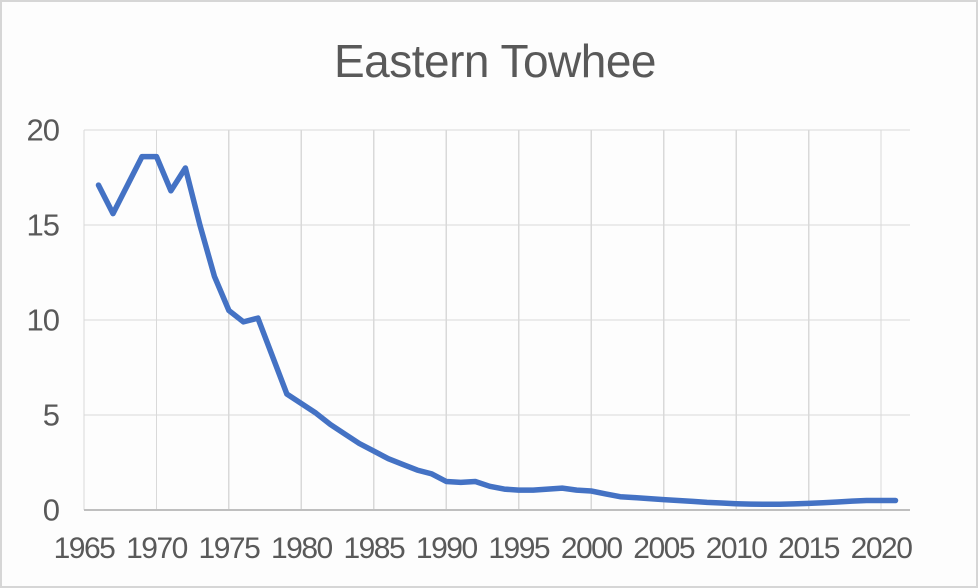  What do you see at coordinates (43, 320) in the screenshot?
I see `y-tick-label: 10` at bounding box center [43, 320].